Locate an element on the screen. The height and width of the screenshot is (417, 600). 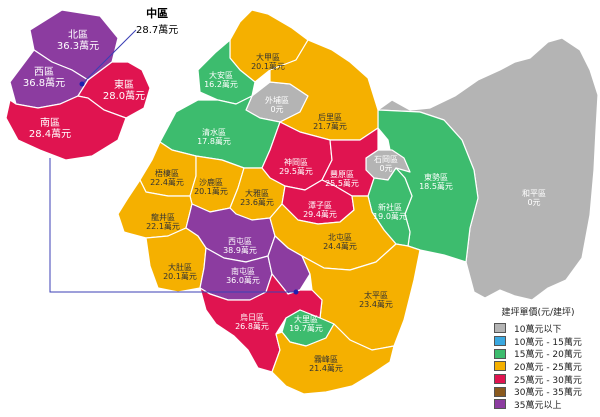
district-price-daya: 23.6萬元 is located at coordinates (257, 202).